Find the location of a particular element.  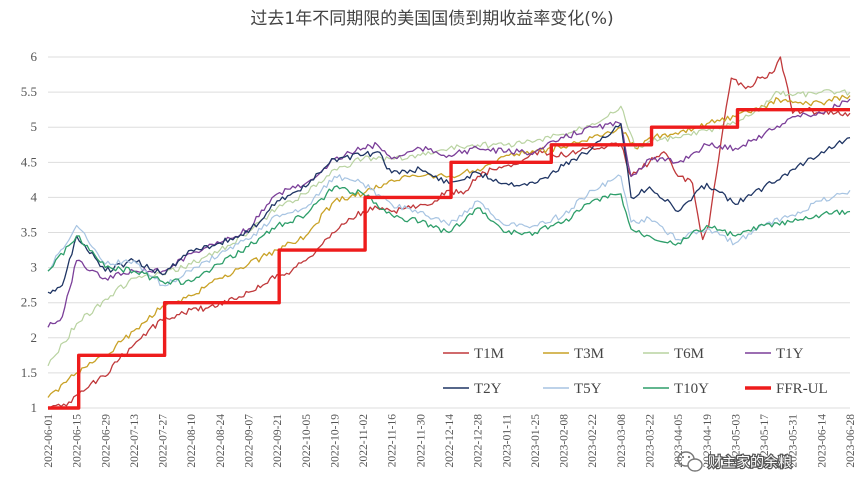

legend-item: FFR-UL is located at coordinates (786, 389).